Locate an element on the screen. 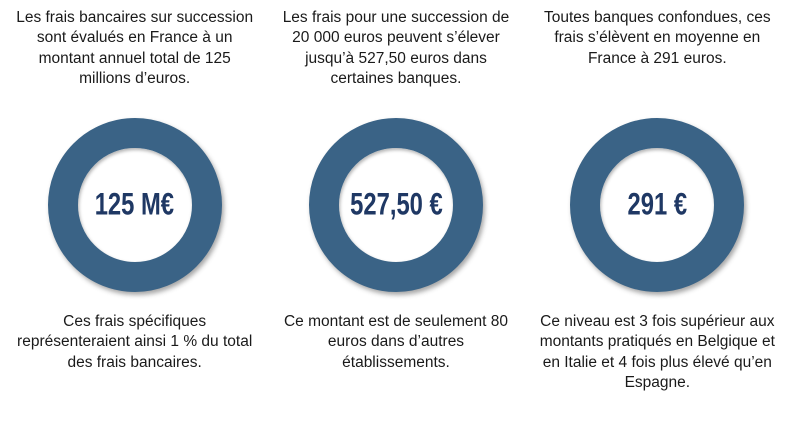 The height and width of the screenshot is (425, 792). stat-value: 527,50 € is located at coordinates (396, 204).